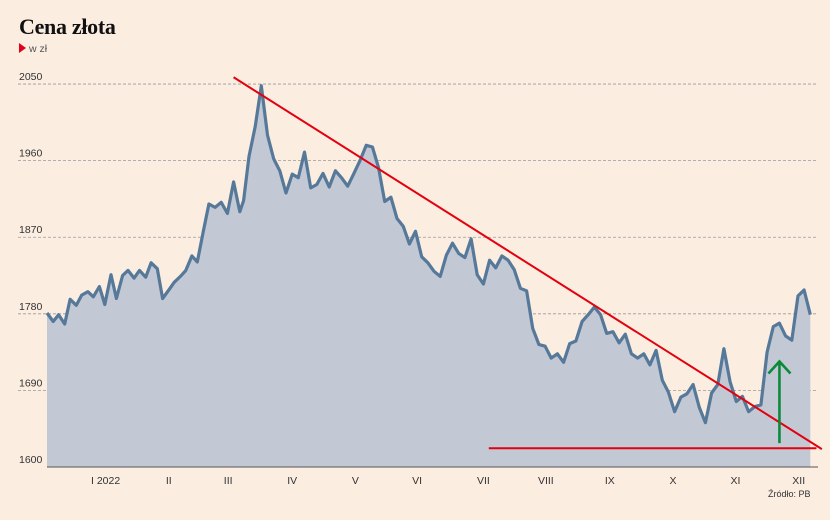 The width and height of the screenshot is (830, 520). I want to click on x-tick-label: VIII, so click(546, 481).